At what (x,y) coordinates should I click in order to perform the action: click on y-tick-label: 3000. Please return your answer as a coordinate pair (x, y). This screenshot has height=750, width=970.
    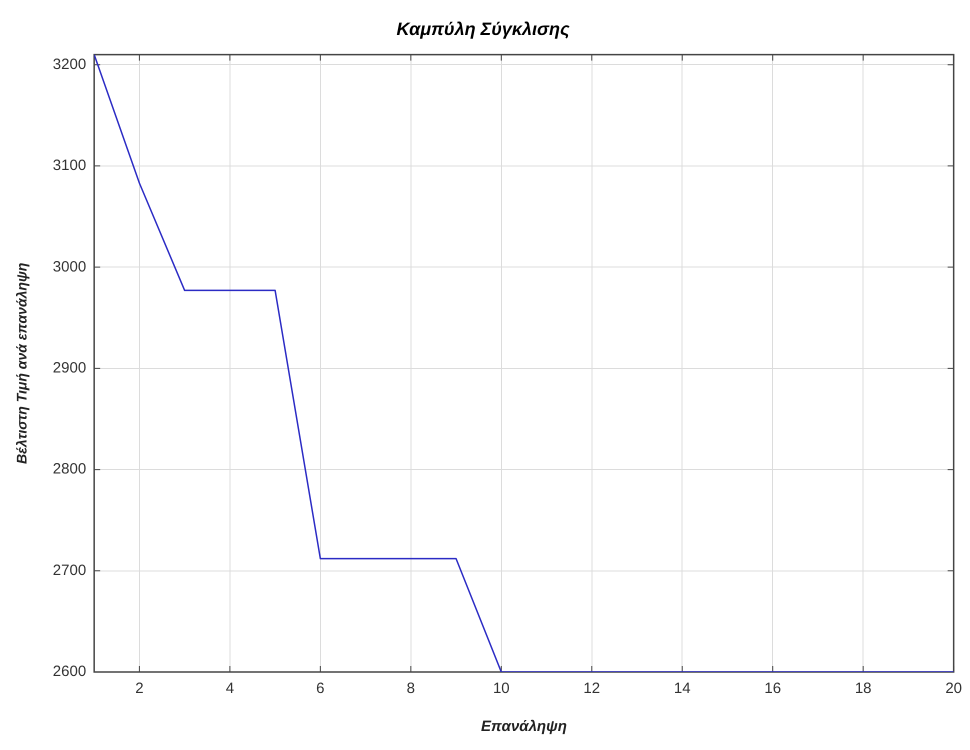
    Looking at the image, I should click on (69, 267).